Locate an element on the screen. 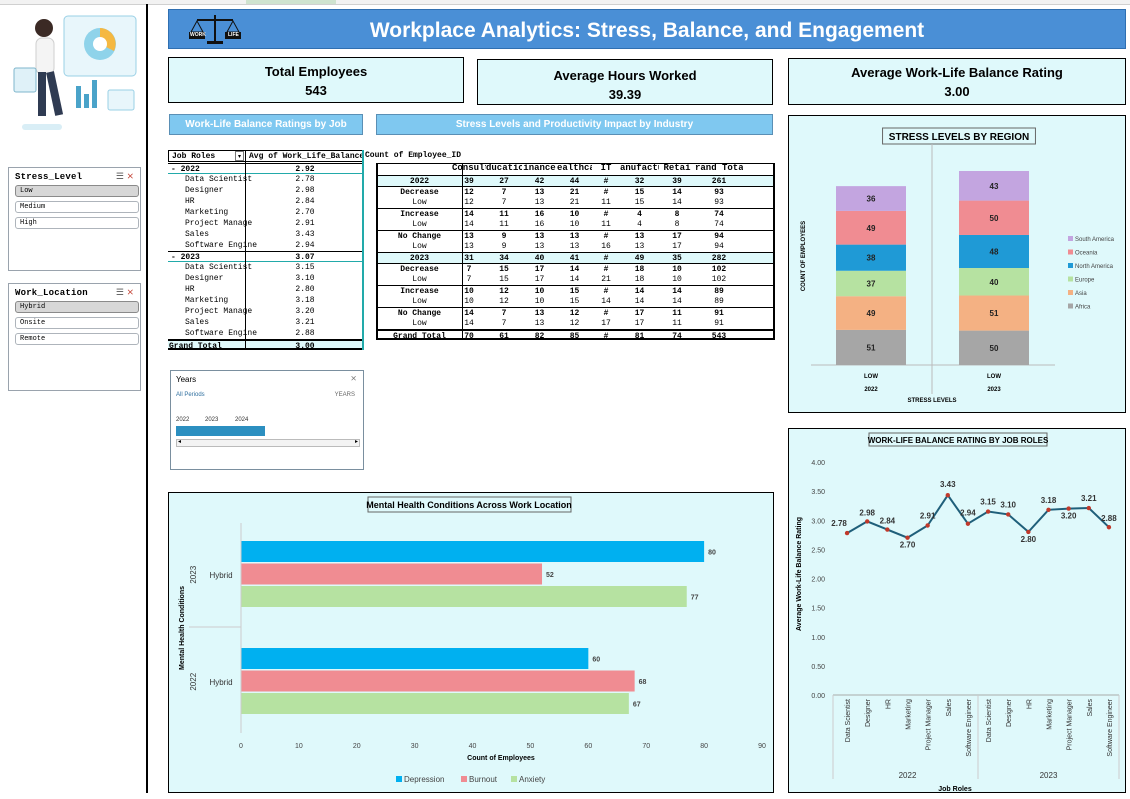 This screenshot has width=1130, height=799. slicer-item-remote: Remote is located at coordinates (77, 339).